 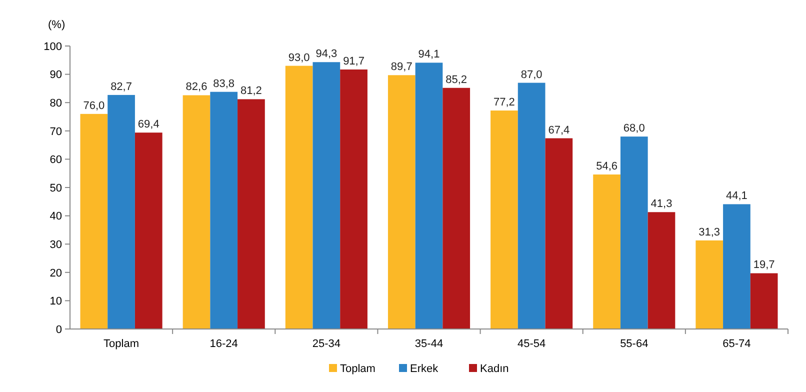 What do you see at coordinates (559, 130) in the screenshot?
I see `data-label: 67,4` at bounding box center [559, 130].